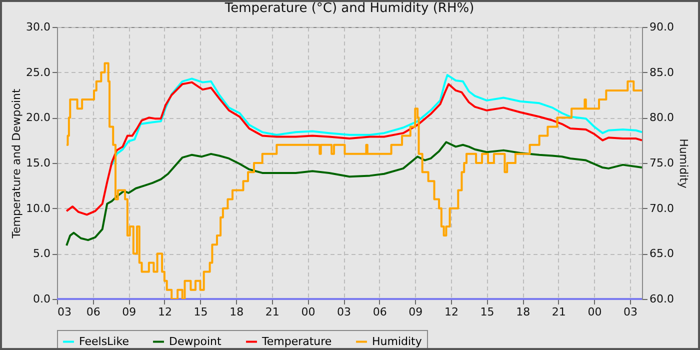 Image resolution: width=700 pixels, height=350 pixels. Describe the element at coordinates (38, 27) in the screenshot. I see `y-tick-label: 30.0` at that location.